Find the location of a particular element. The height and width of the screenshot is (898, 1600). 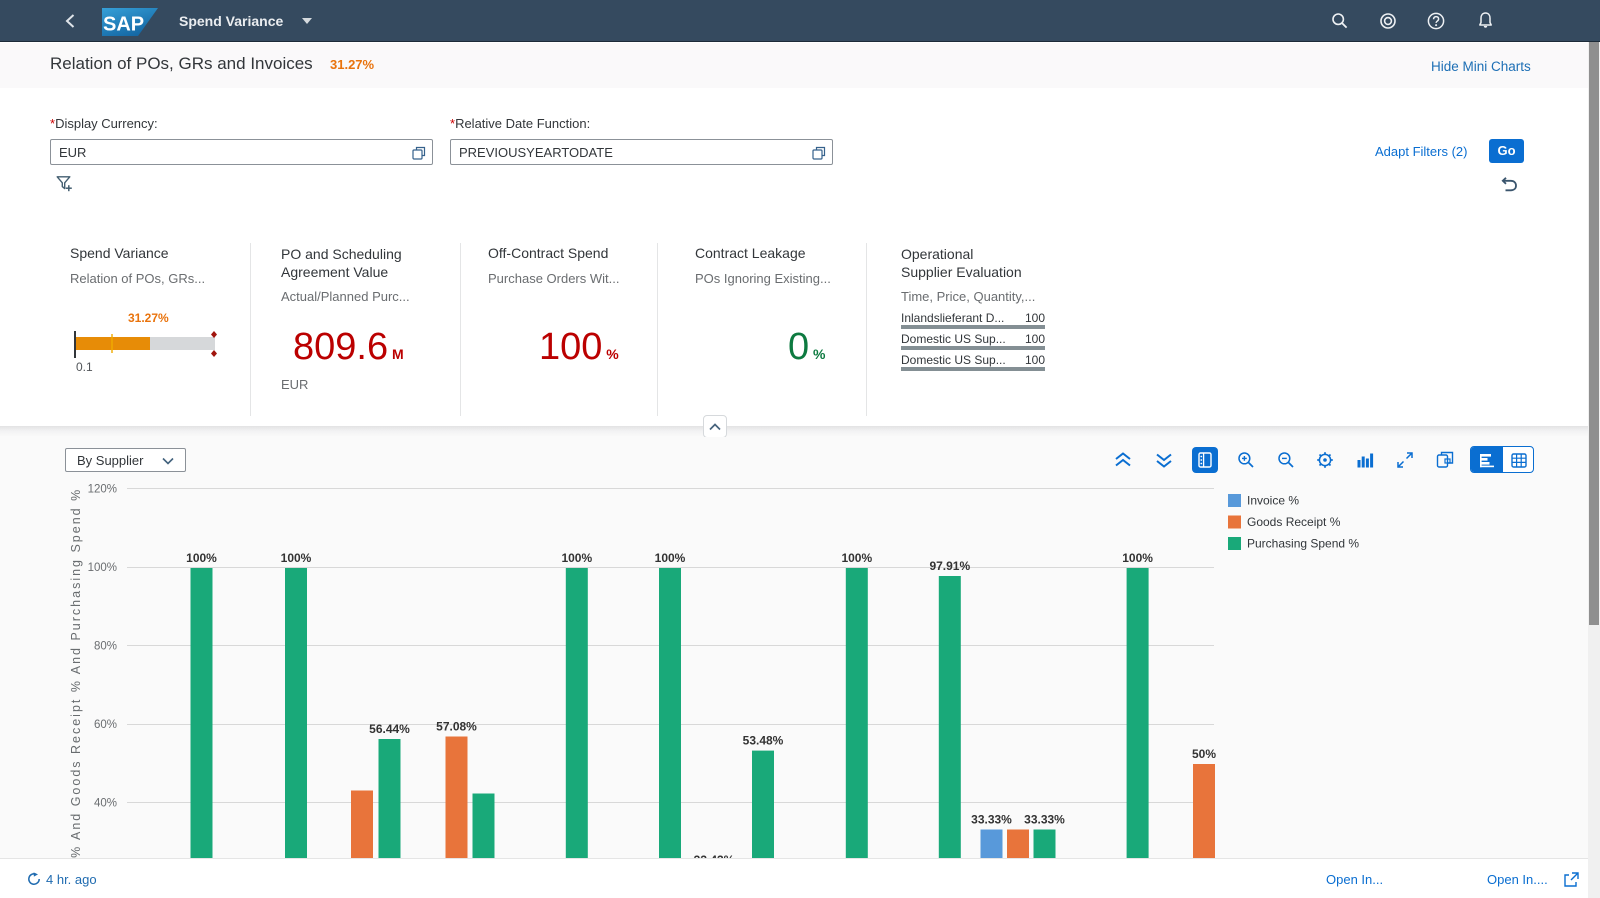

svg-text: Invoice % is located at coordinates (1273, 501).